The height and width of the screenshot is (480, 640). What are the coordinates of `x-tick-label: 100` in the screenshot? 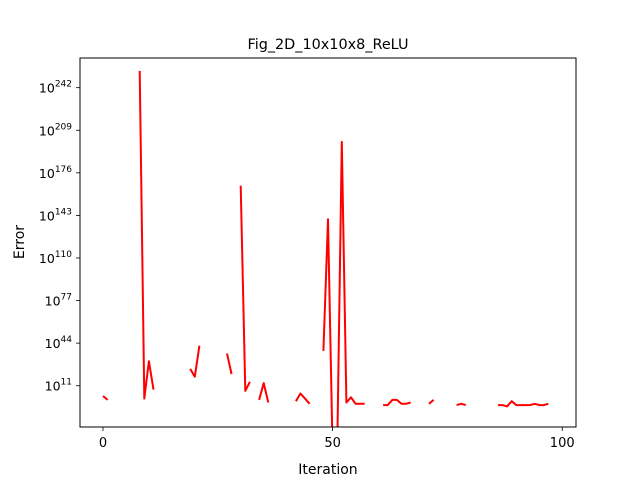 It's located at (562, 443).